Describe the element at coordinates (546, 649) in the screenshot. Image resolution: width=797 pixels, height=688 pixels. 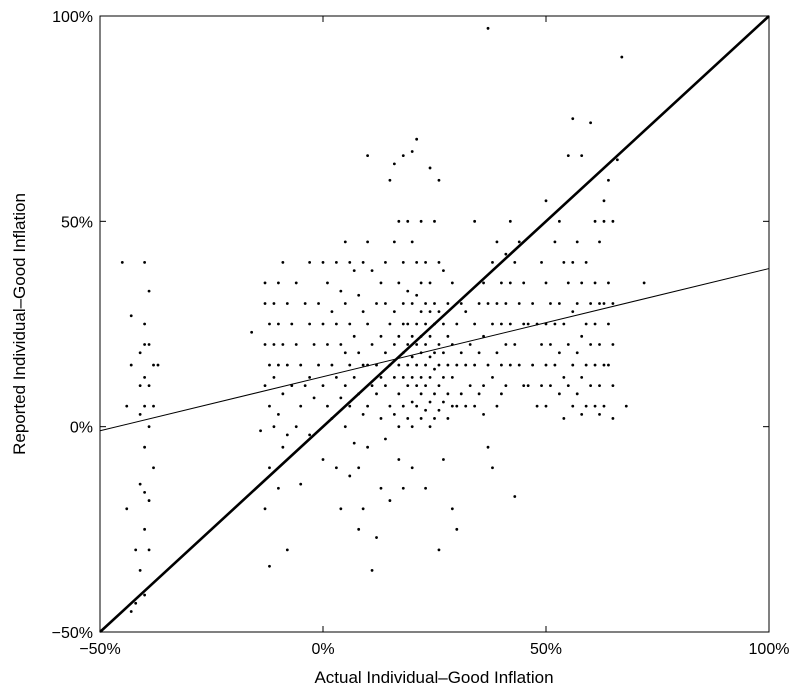
I see `x-tick-label: 50%` at that location.